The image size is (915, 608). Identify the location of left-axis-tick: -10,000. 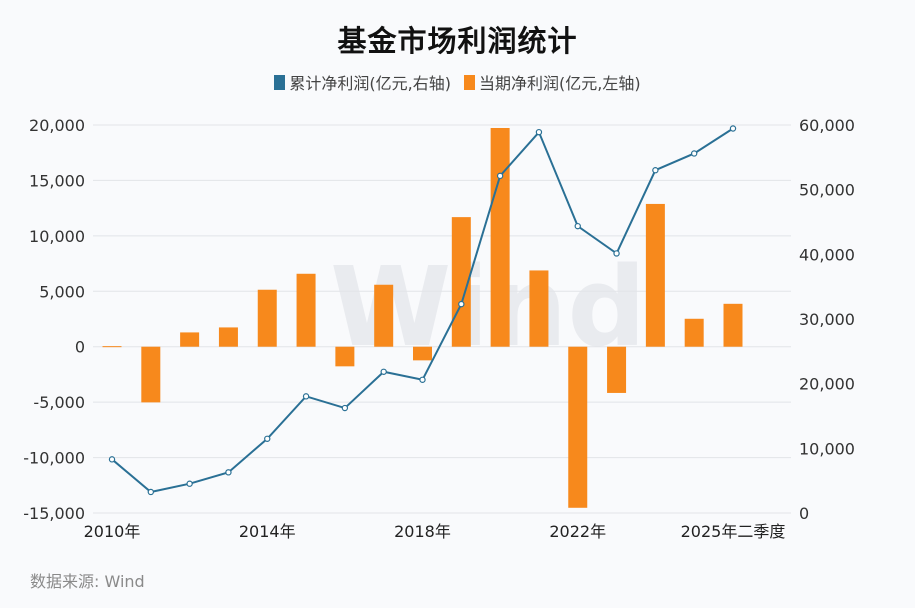
(54, 458).